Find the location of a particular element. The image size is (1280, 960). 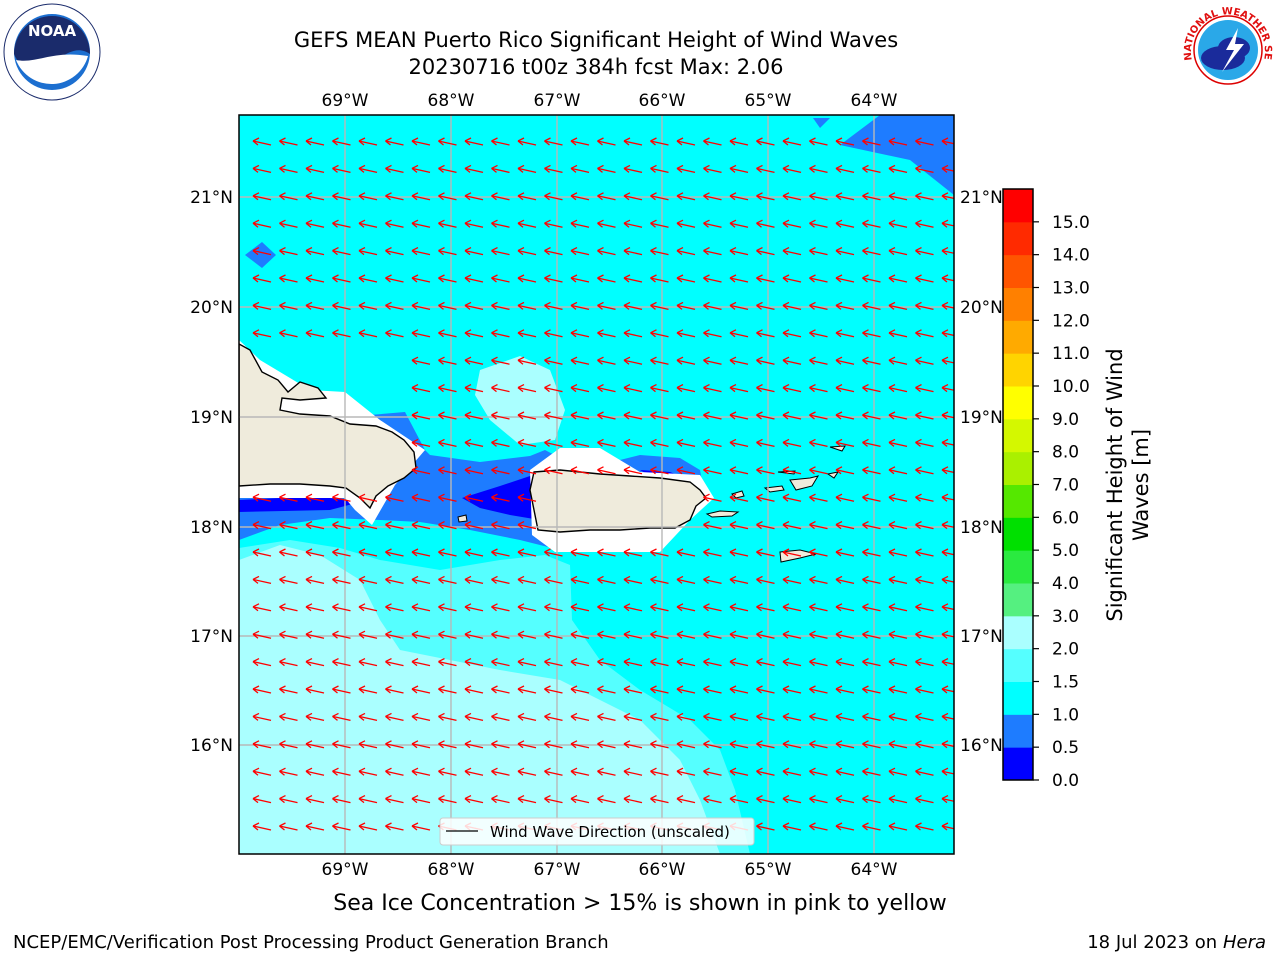

noaa-logo-text: NOAA is located at coordinates (52, 31).